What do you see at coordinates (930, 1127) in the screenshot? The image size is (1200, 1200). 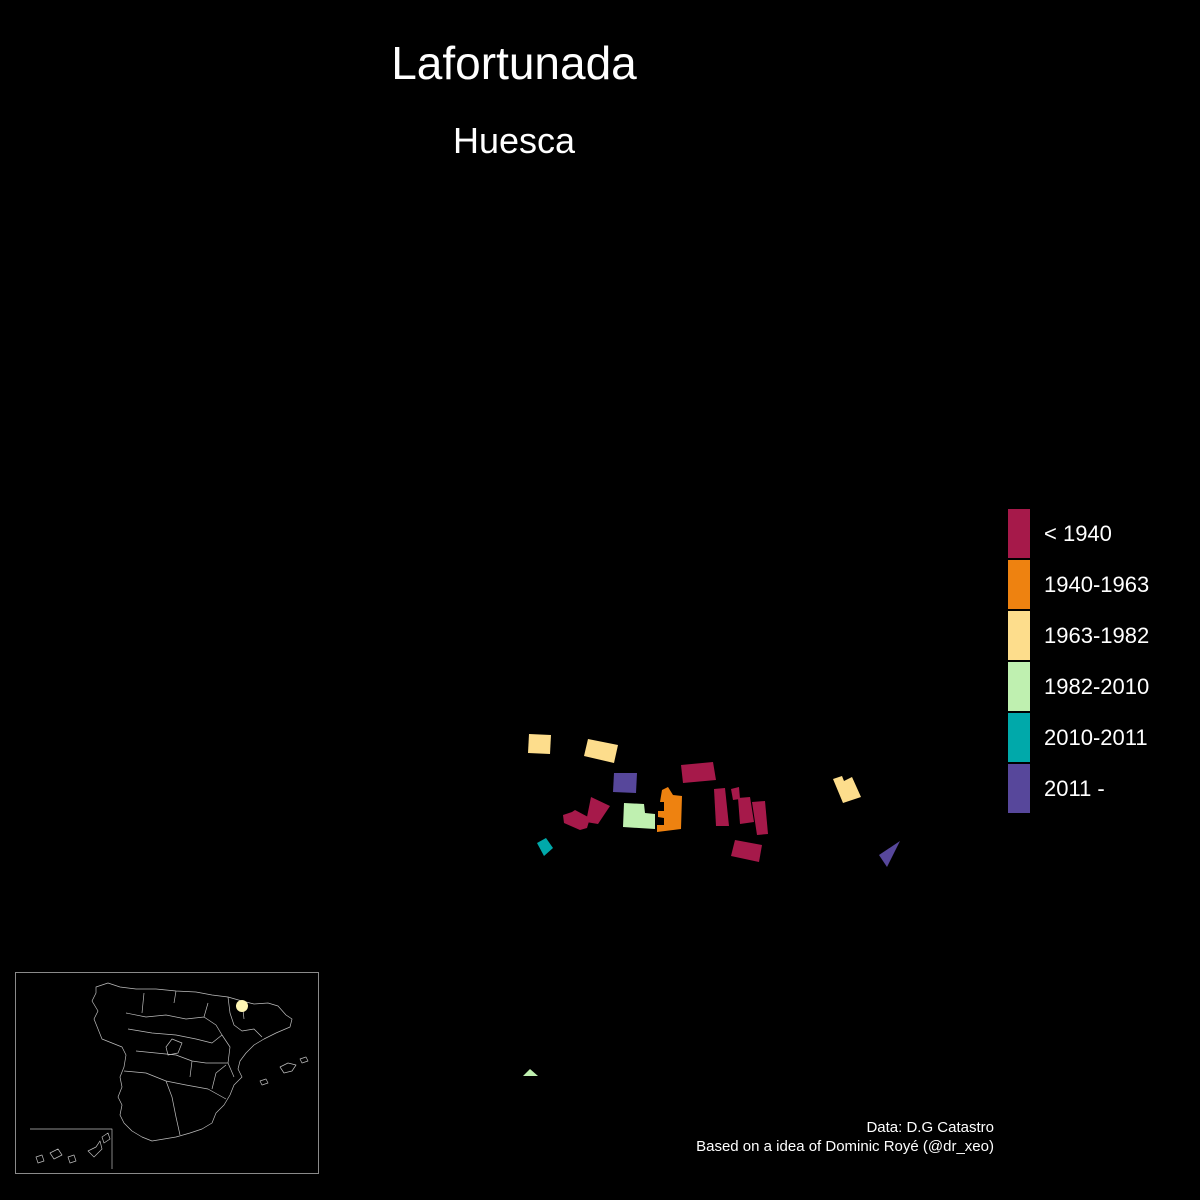 I see `credits-data-source: Data: D.G Catastro` at bounding box center [930, 1127].